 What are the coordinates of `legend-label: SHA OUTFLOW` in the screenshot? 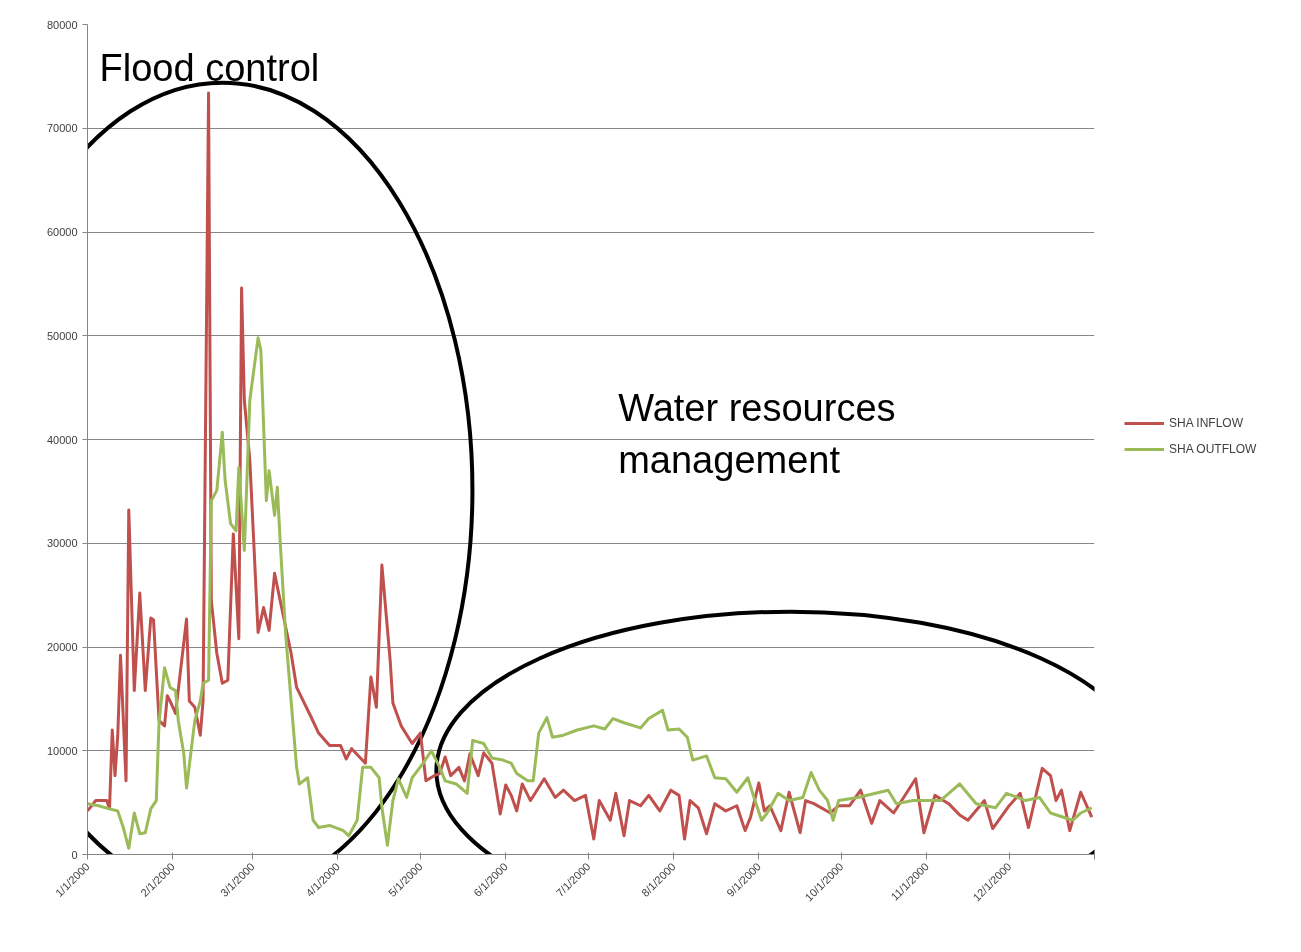 It's located at (1213, 449).